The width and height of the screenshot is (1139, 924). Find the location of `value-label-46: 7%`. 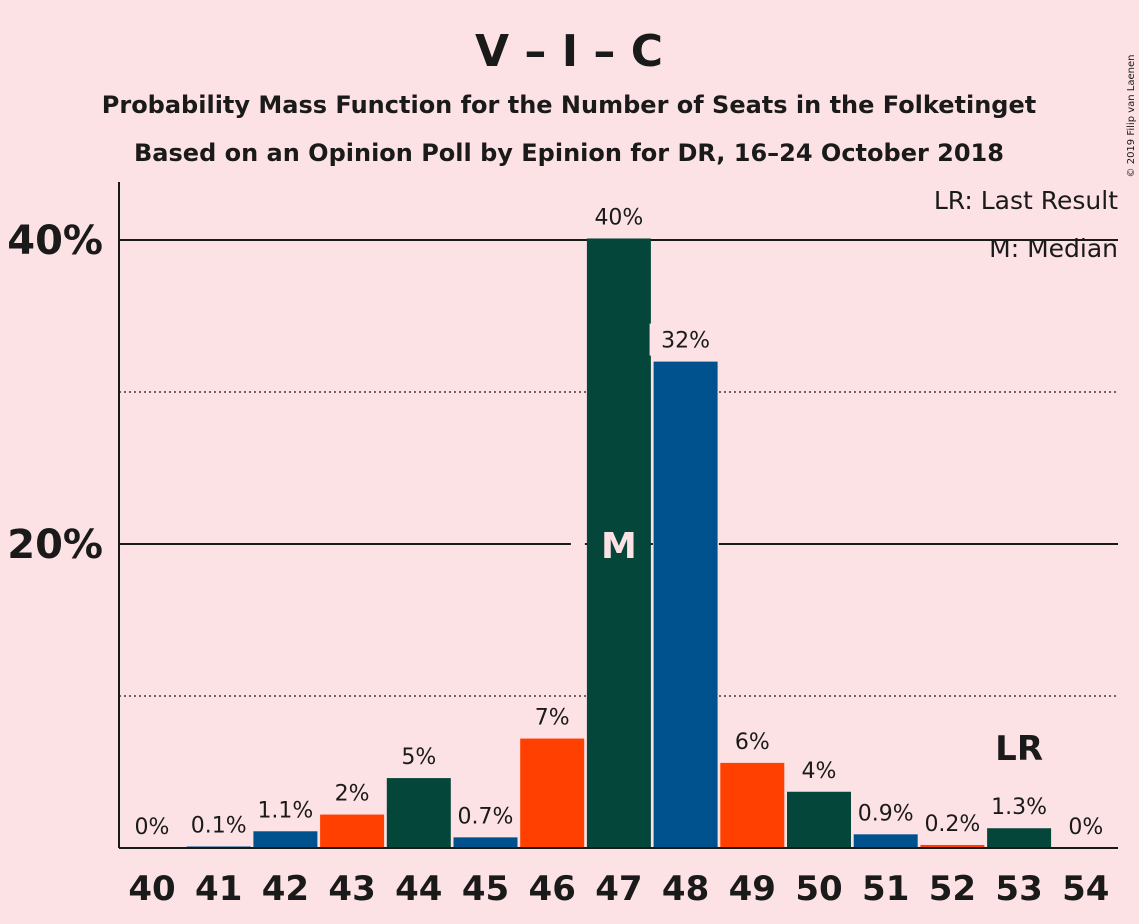

value-label-46: 7% is located at coordinates (552, 718).